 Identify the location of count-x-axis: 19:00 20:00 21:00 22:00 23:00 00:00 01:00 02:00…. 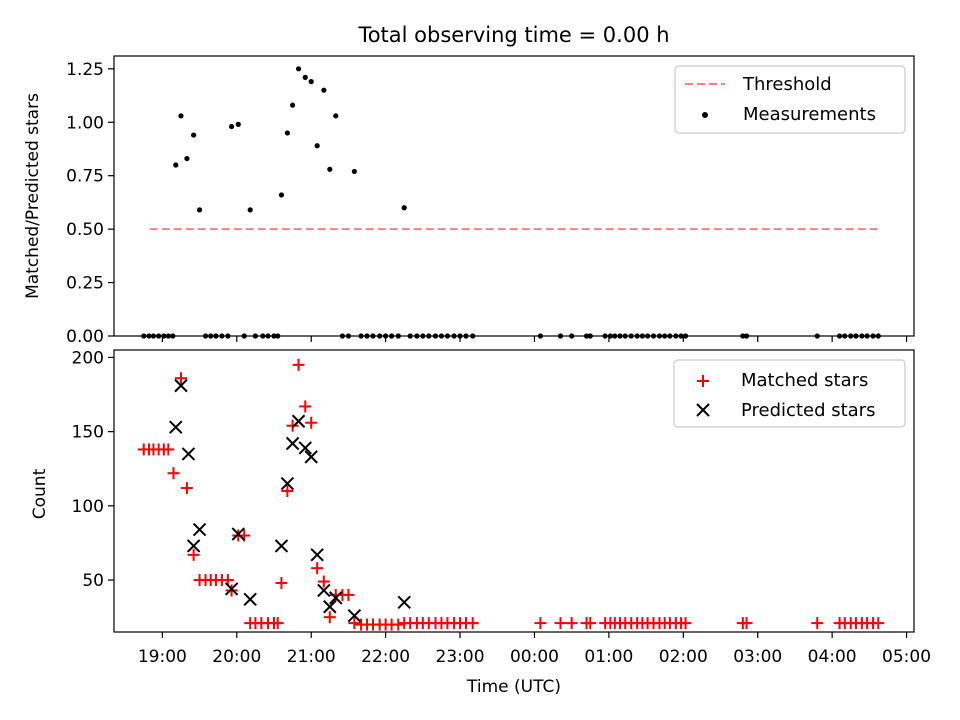
(534, 649).